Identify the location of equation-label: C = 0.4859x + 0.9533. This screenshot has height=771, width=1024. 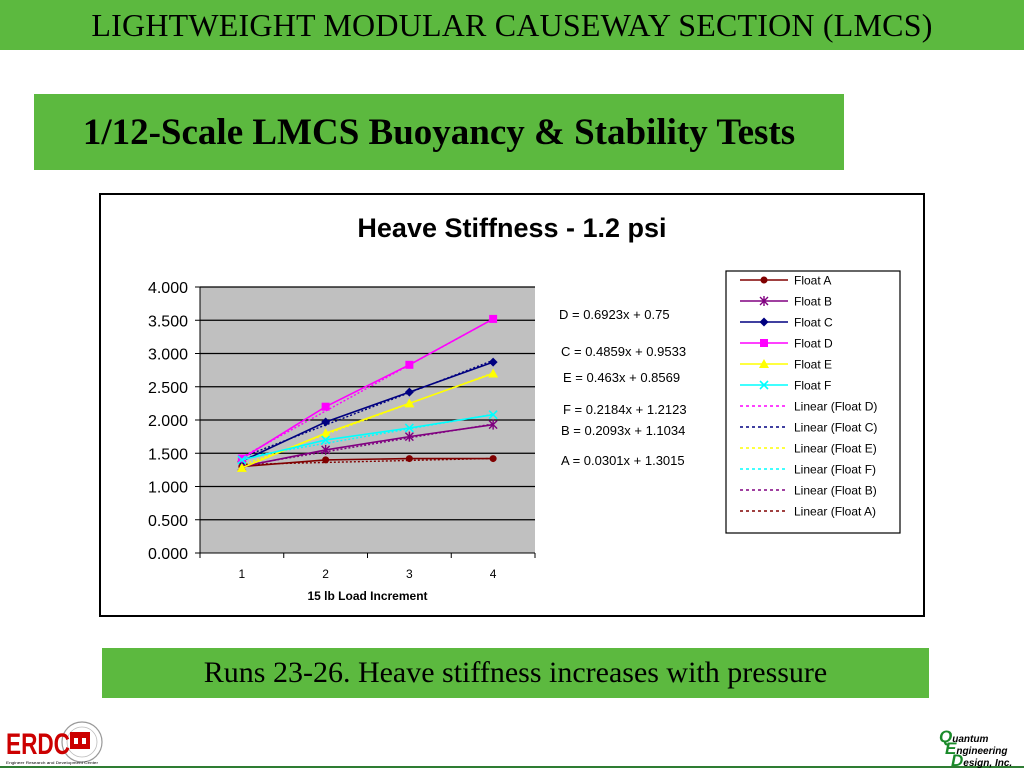
(623, 351).